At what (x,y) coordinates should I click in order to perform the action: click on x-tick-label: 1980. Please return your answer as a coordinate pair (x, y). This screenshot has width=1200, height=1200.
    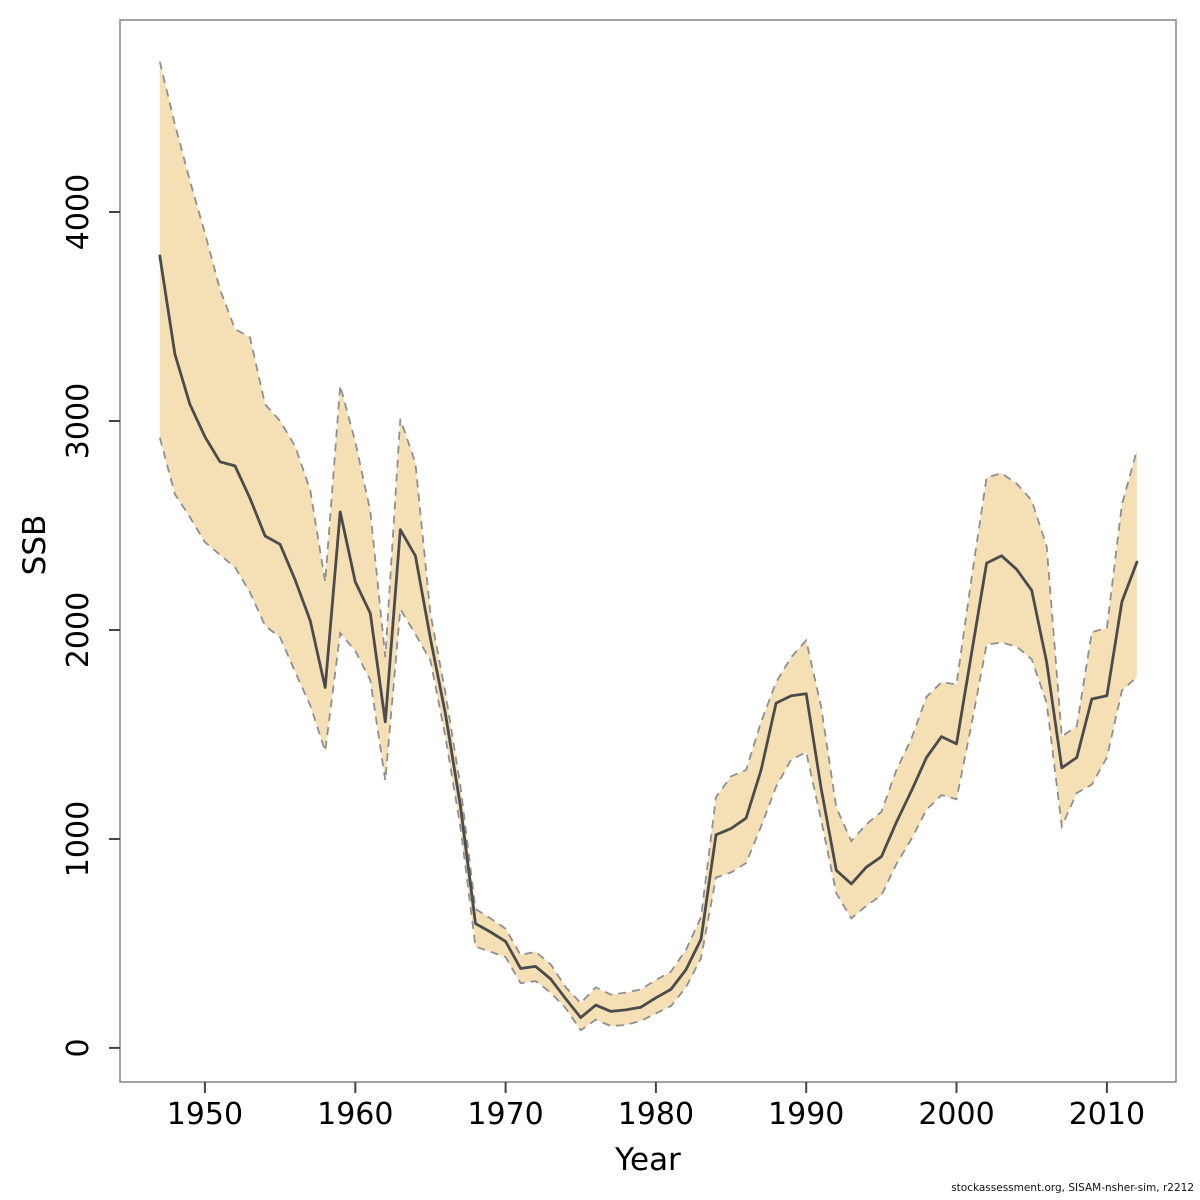
    Looking at the image, I should click on (656, 1114).